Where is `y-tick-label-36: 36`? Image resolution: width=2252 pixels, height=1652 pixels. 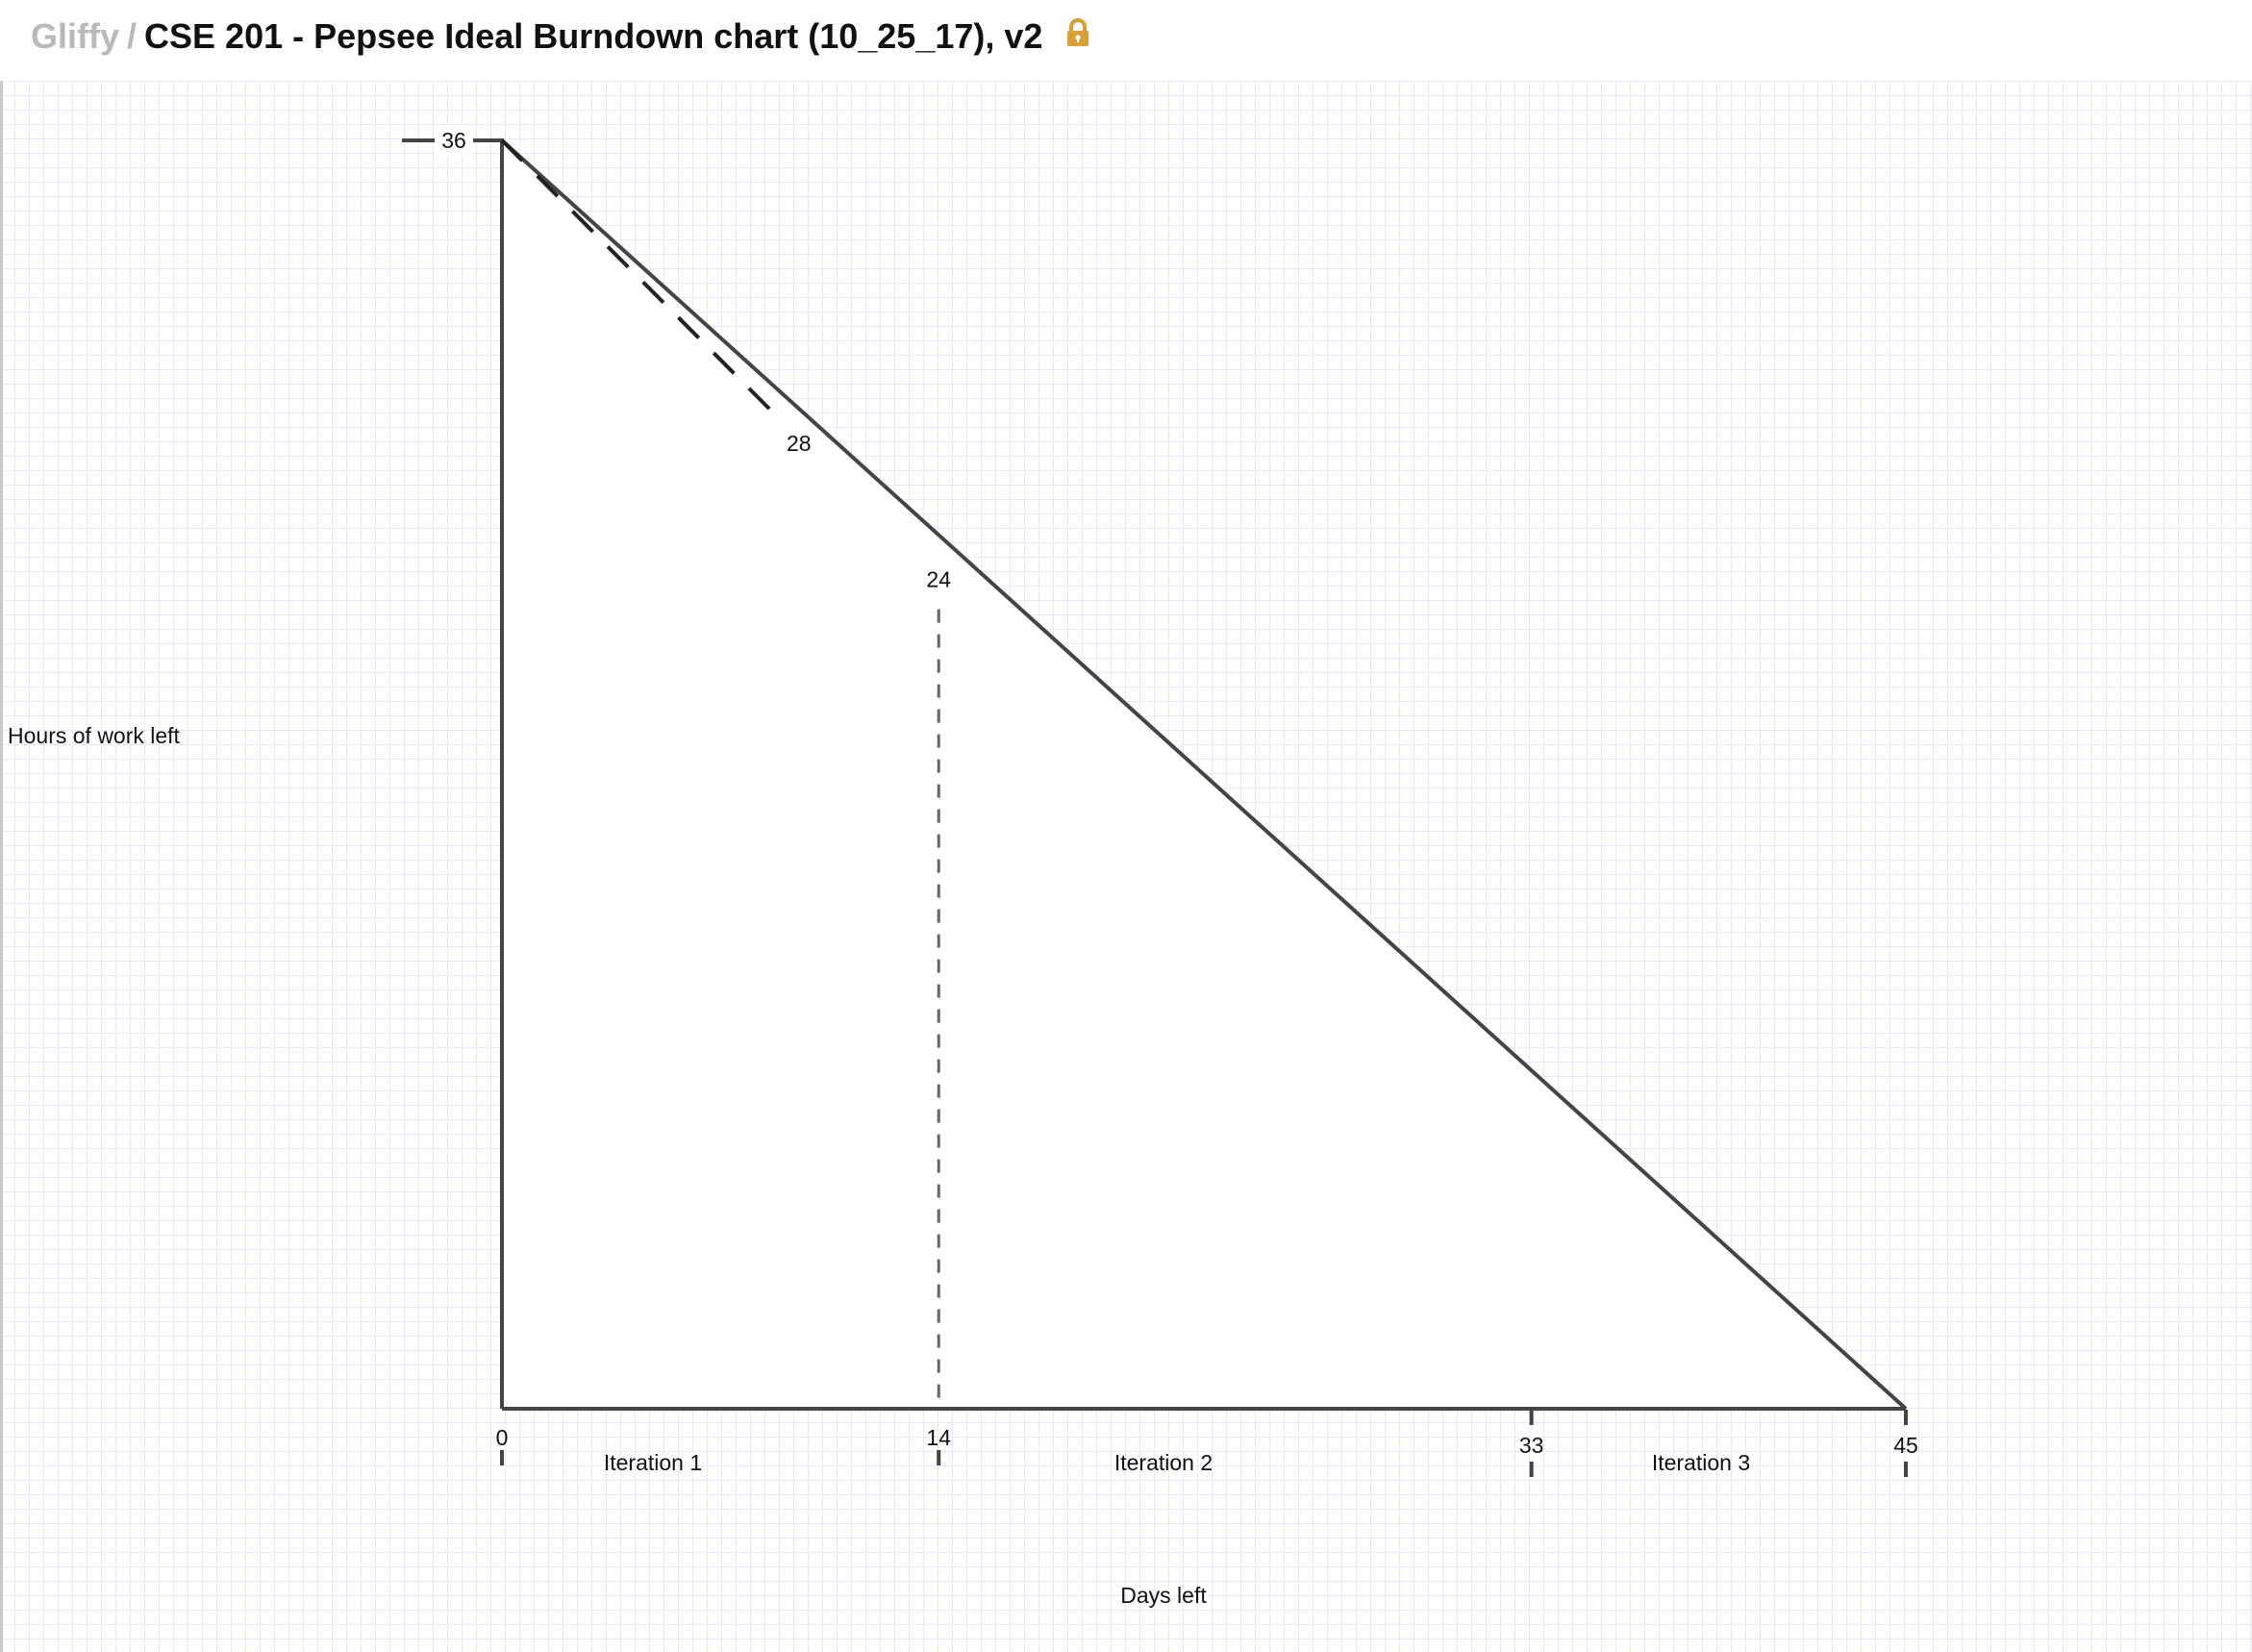
y-tick-label-36: 36 is located at coordinates (454, 140).